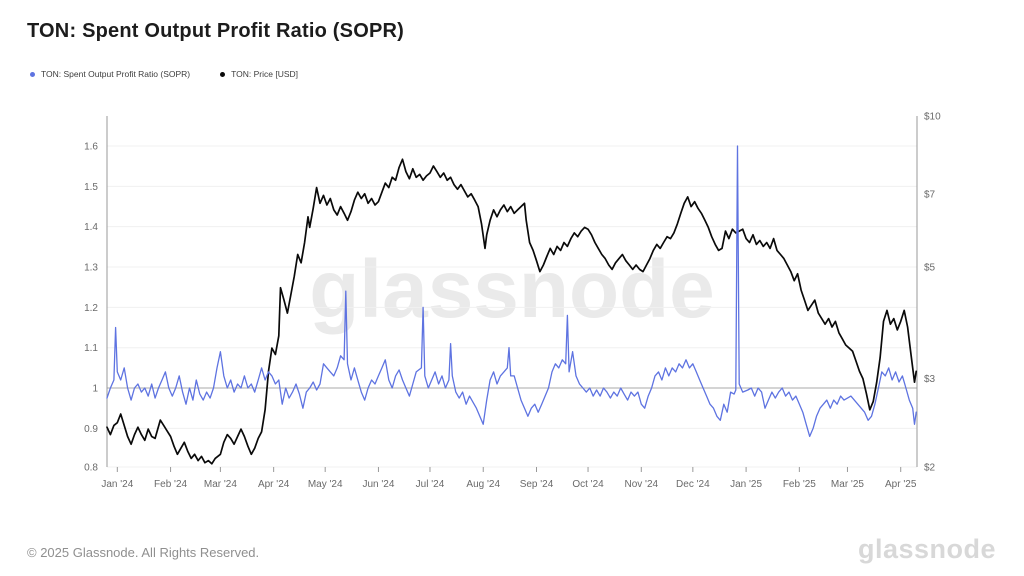 The height and width of the screenshot is (576, 1024). Describe the element at coordinates (588, 484) in the screenshot. I see `svg-text: Oct '24` at that location.